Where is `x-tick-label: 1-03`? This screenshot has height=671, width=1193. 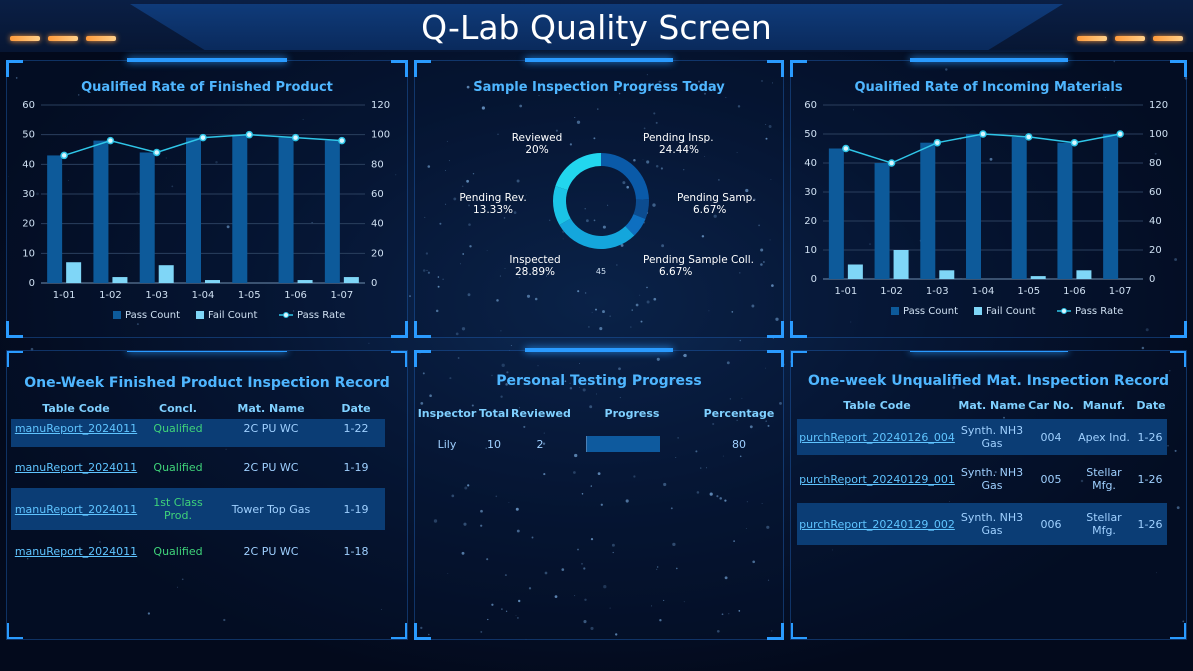
x-tick-label: 1-03 is located at coordinates (156, 295).